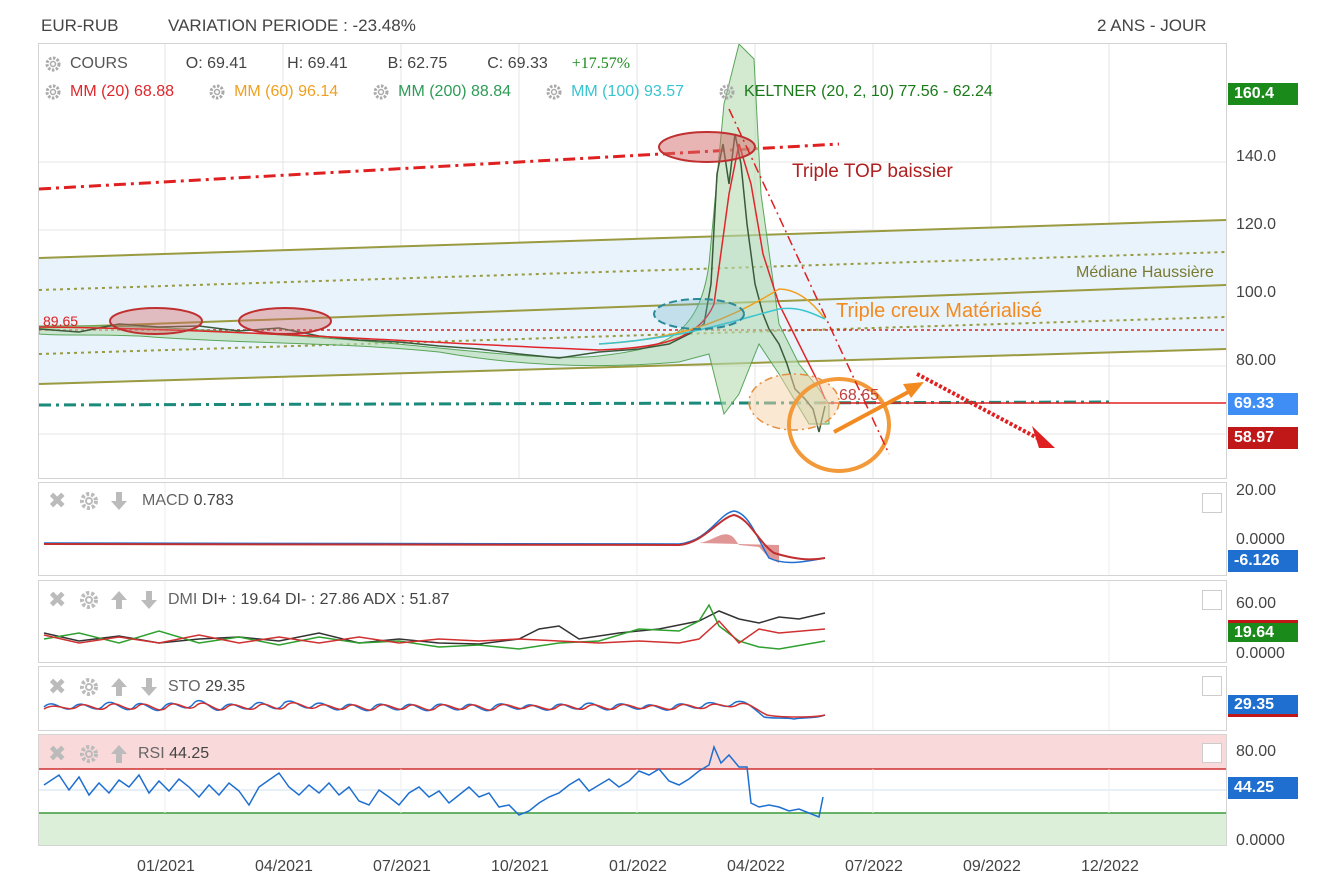  I want to click on dmi-svg, so click(576, 621).